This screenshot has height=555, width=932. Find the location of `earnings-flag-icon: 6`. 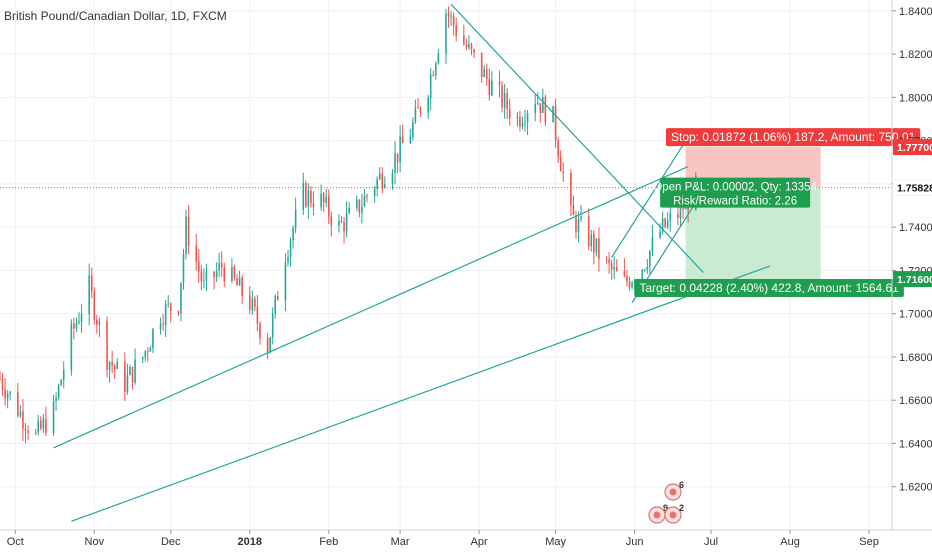

earnings-flag-icon: 6 is located at coordinates (674, 490).